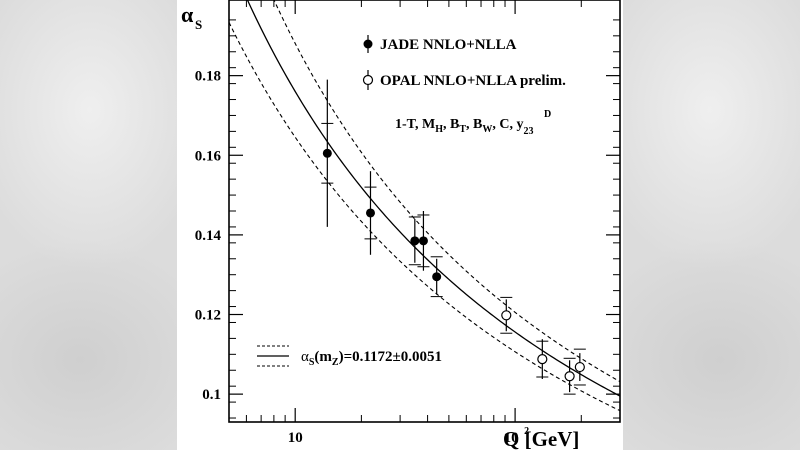 The height and width of the screenshot is (450, 800). I want to click on x-axis-label: Q [GeV], so click(541, 438).